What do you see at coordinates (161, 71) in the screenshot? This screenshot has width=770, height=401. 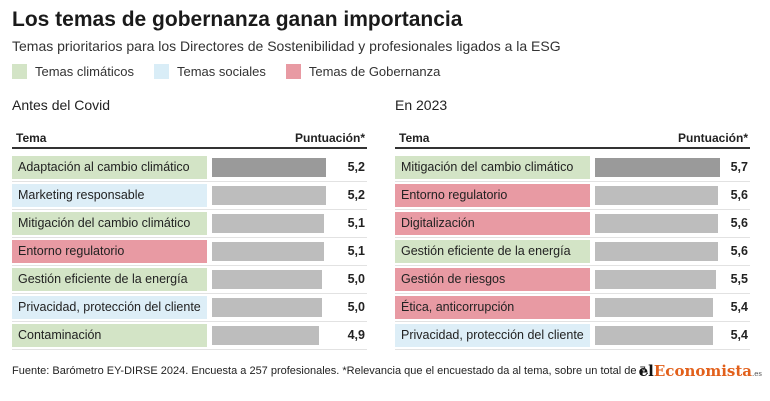 I see `legend-swatch-sociales` at bounding box center [161, 71].